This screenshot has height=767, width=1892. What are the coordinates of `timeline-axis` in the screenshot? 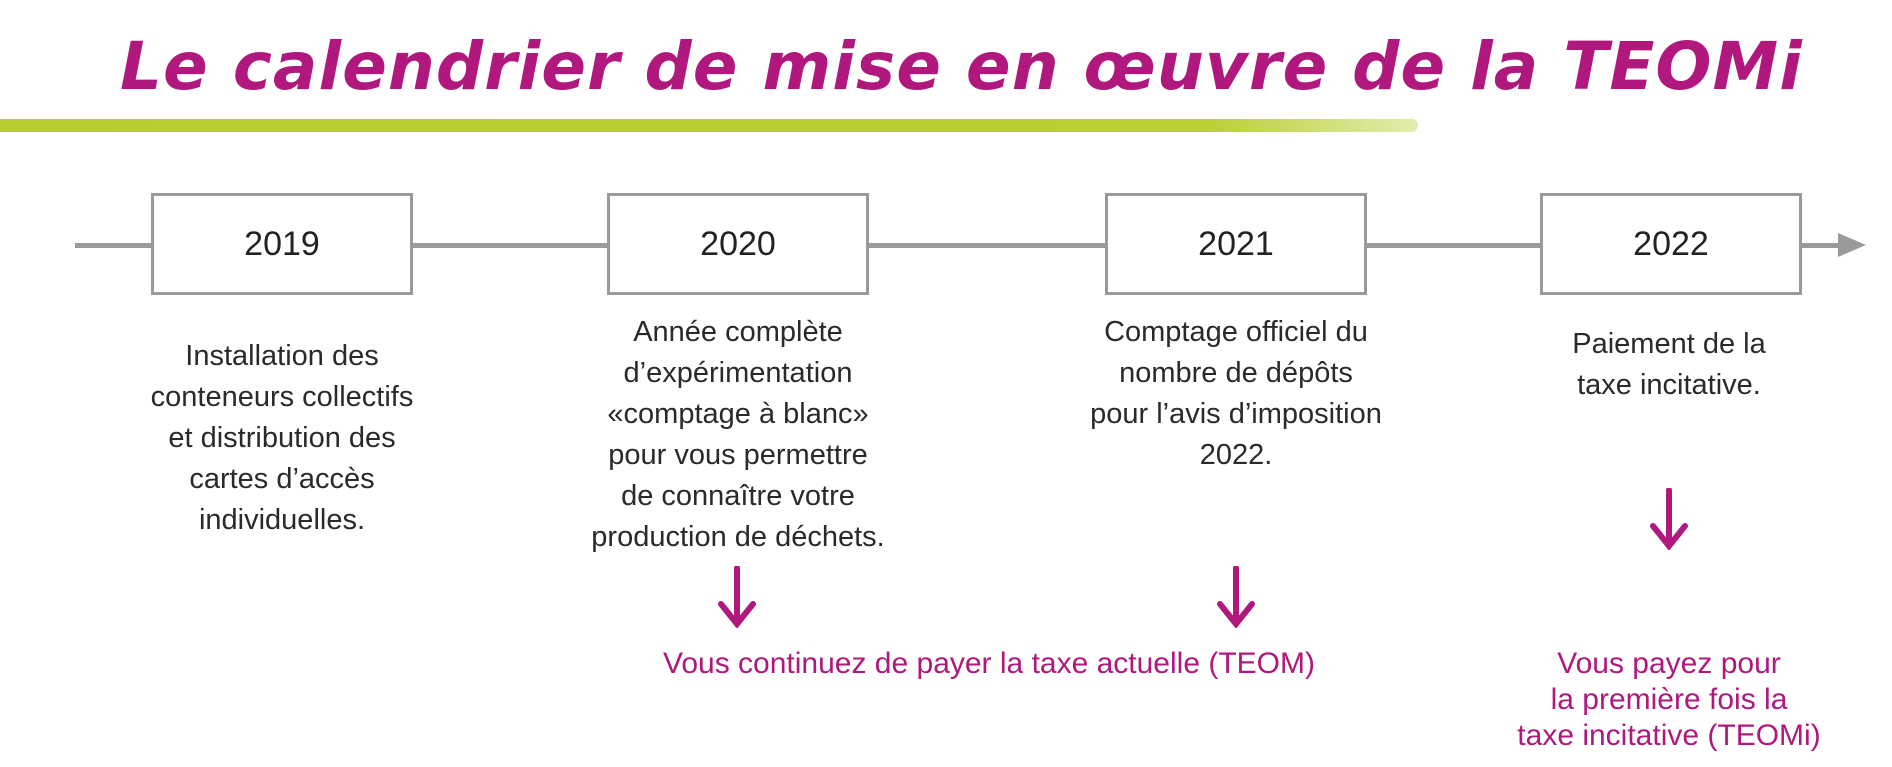 It's located at (960, 245).